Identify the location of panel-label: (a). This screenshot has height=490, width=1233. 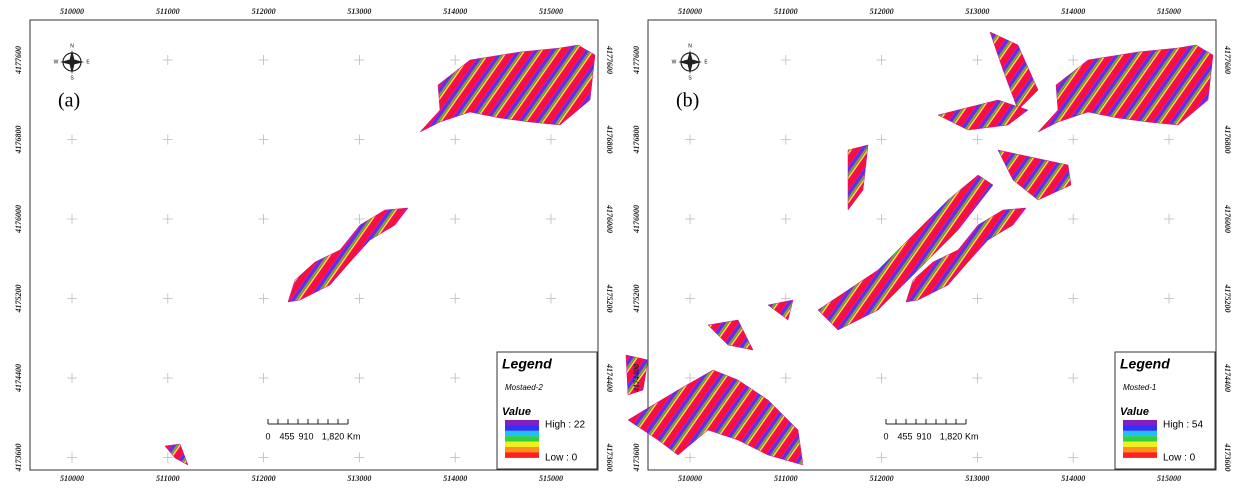
(69, 101).